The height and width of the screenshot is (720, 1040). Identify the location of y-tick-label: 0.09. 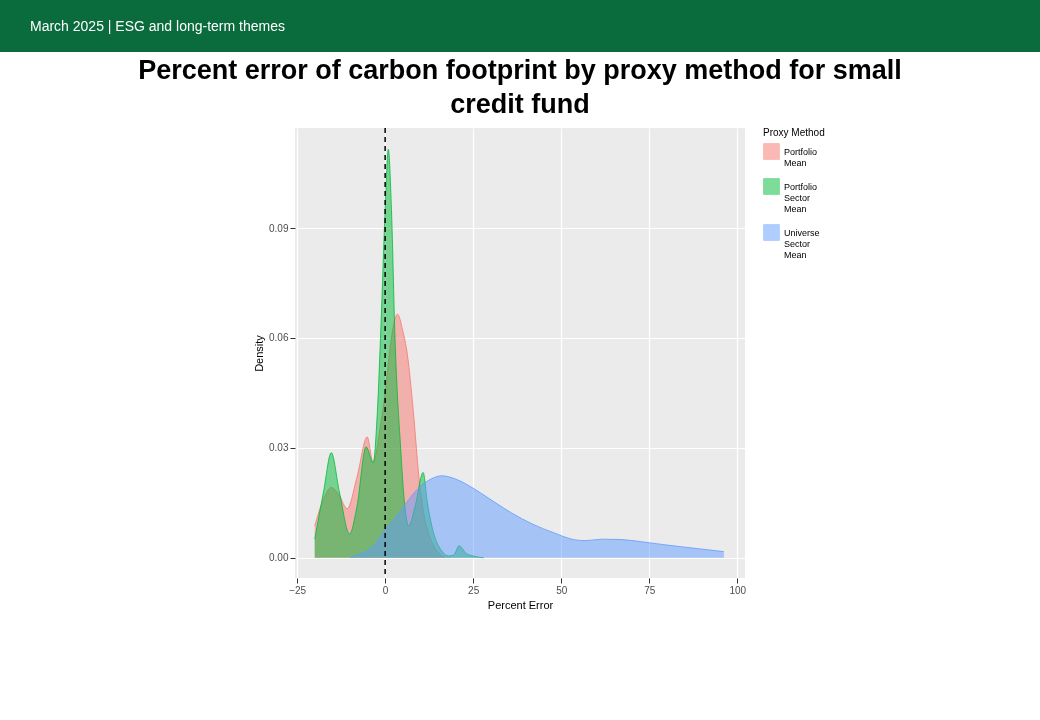
(279, 228).